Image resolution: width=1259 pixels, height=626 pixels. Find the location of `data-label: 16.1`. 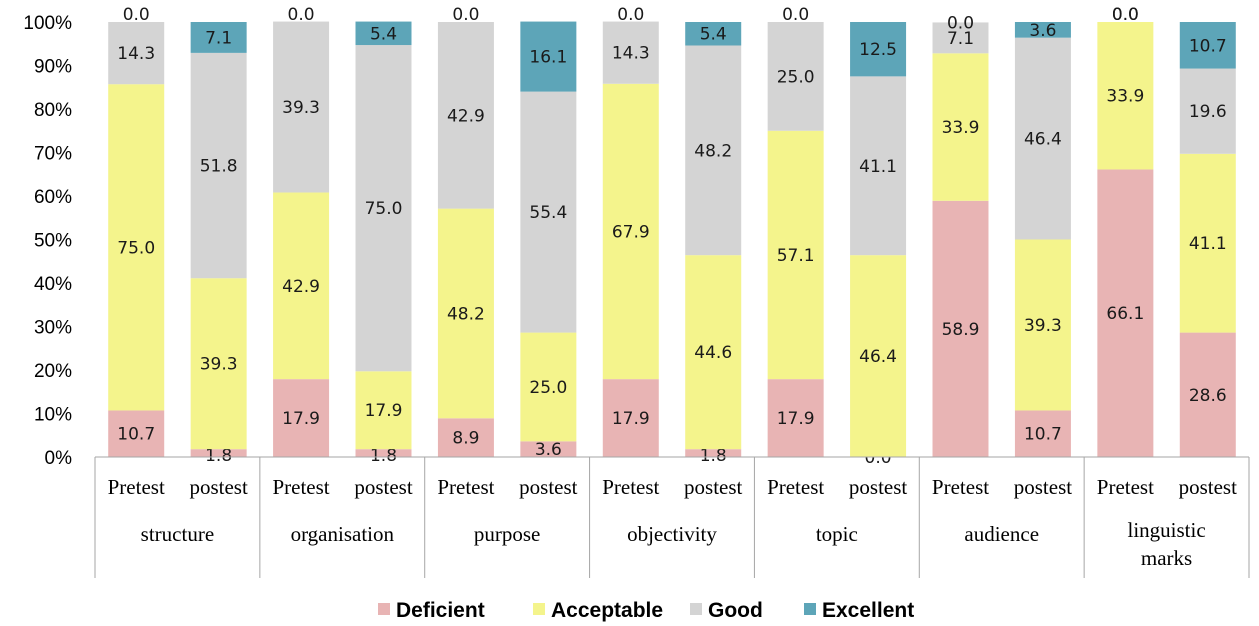

data-label: 16.1 is located at coordinates (548, 58).